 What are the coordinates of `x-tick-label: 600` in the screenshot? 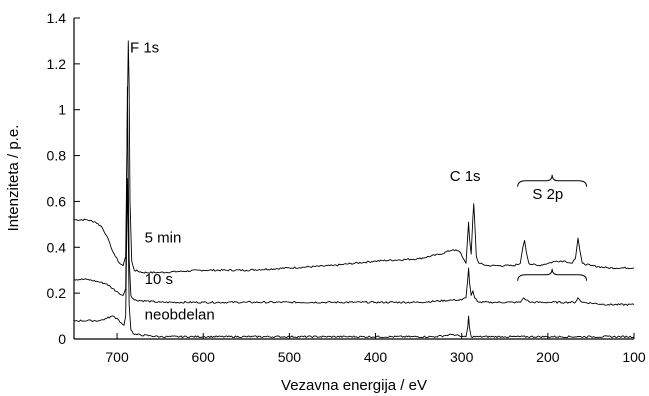 It's located at (204, 357).